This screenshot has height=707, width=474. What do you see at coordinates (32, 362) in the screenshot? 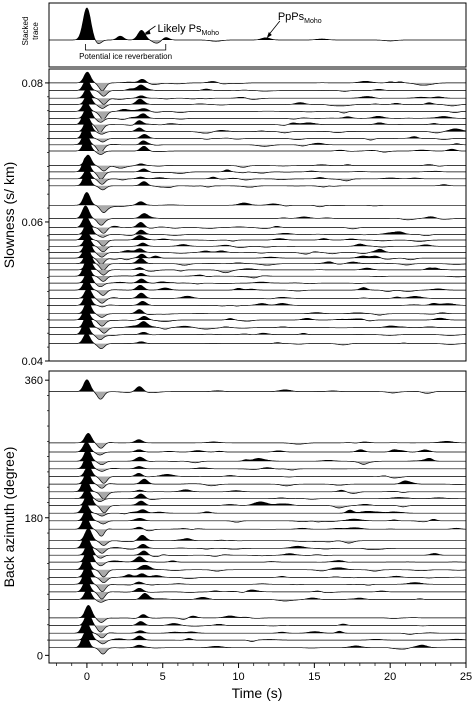
I see `slowness-tick-label: 0.04` at bounding box center [32, 362].